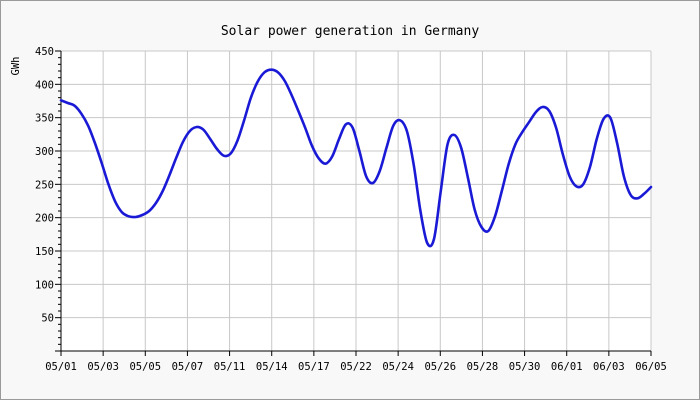 The image size is (700, 404). Describe the element at coordinates (350, 31) in the screenshot. I see `chart-title: Solar power generation in Germany` at that location.